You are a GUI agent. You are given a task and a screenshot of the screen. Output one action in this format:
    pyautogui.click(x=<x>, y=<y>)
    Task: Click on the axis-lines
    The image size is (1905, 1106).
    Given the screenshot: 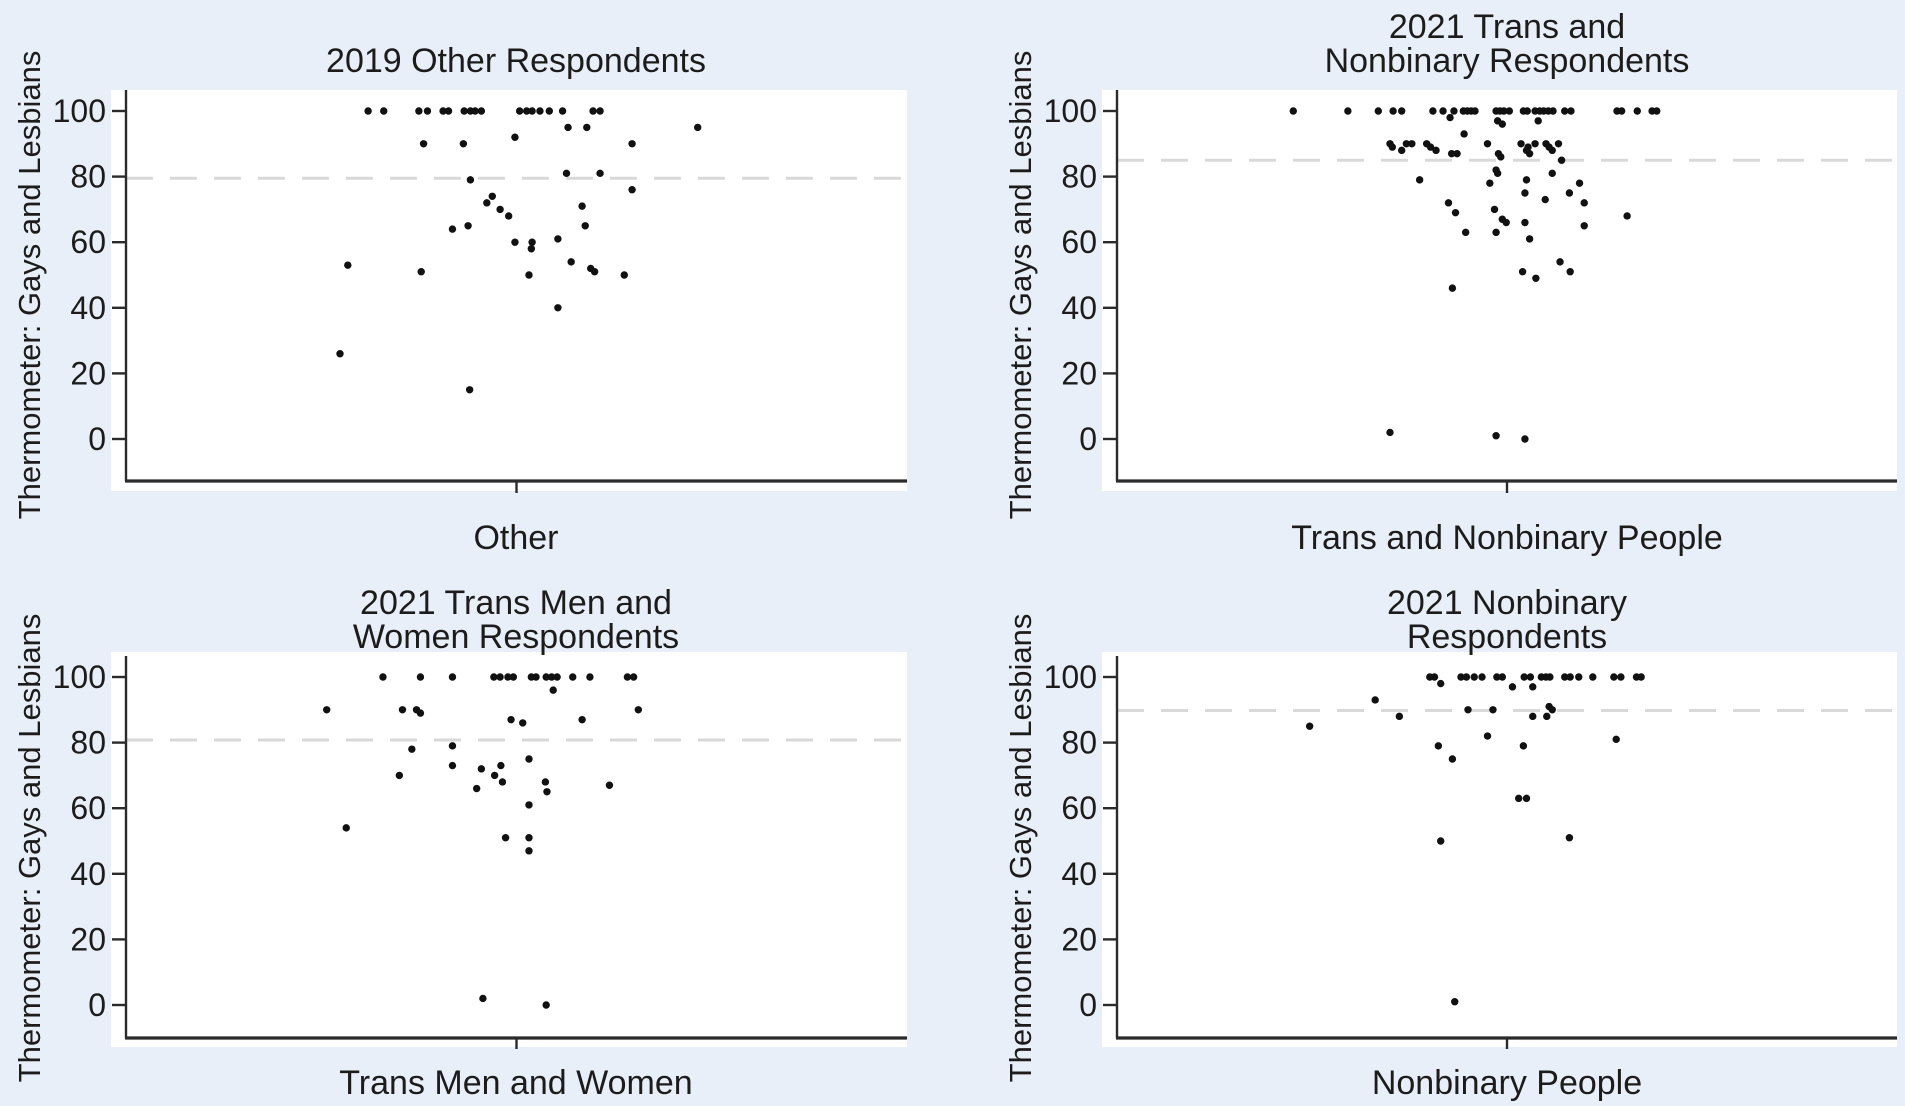 What is the action you would take?
    pyautogui.click(x=515, y=291)
    